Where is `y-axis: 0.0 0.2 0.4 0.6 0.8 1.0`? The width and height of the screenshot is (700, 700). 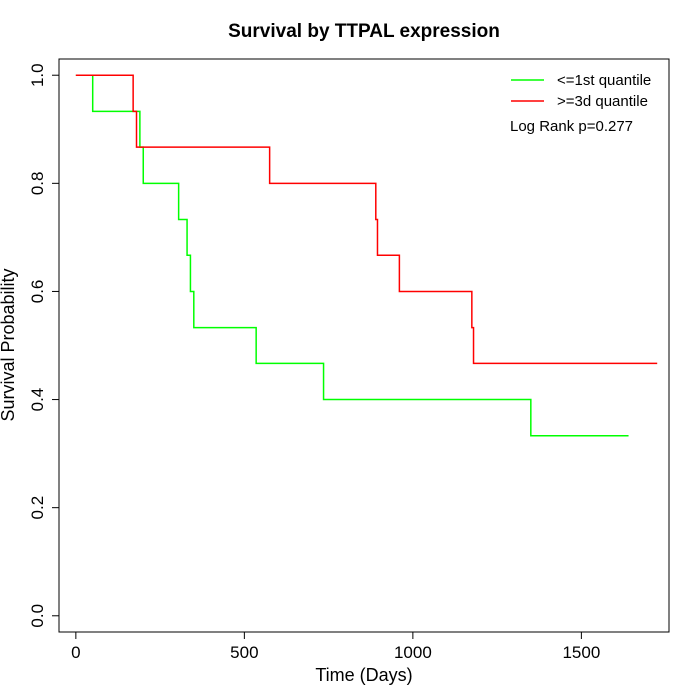 y-axis: 0.0 0.2 0.4 0.6 0.8 1.0 is located at coordinates (44, 345).